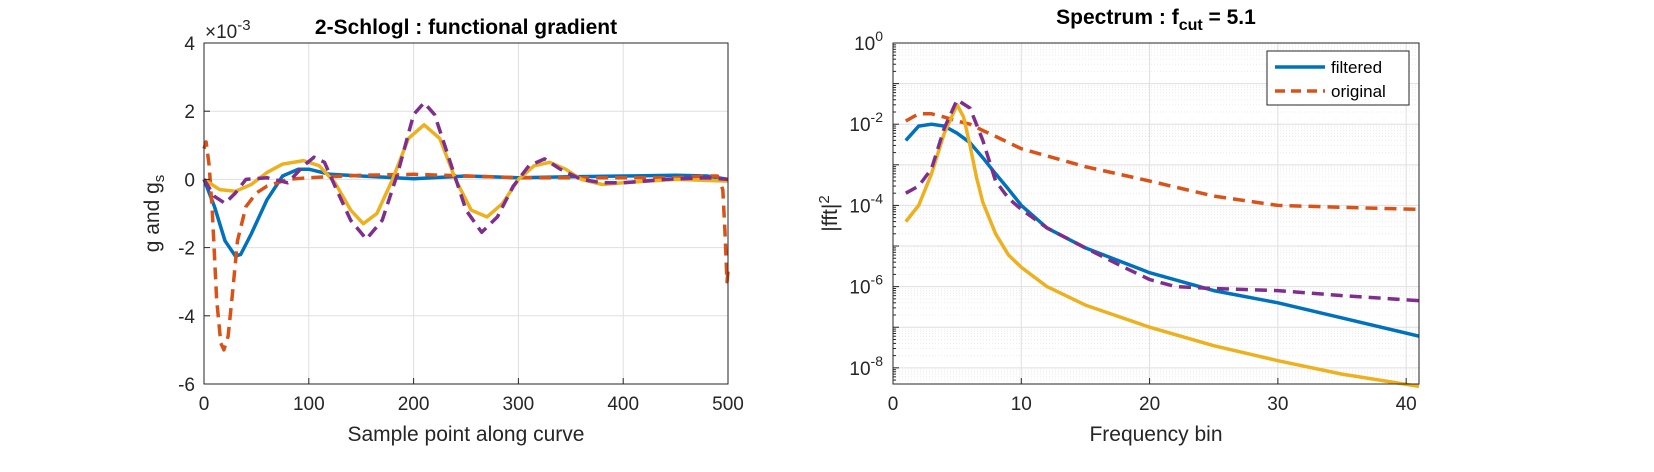 This screenshot has height=472, width=1654. I want to click on x-tick-label: 200, so click(414, 404).